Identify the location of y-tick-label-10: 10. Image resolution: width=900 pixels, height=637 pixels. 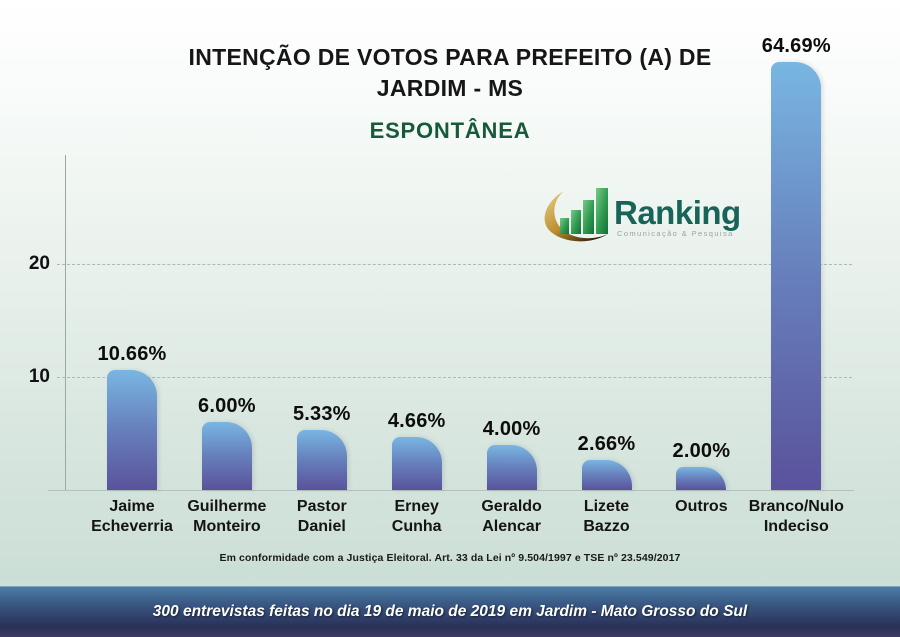
(39, 376).